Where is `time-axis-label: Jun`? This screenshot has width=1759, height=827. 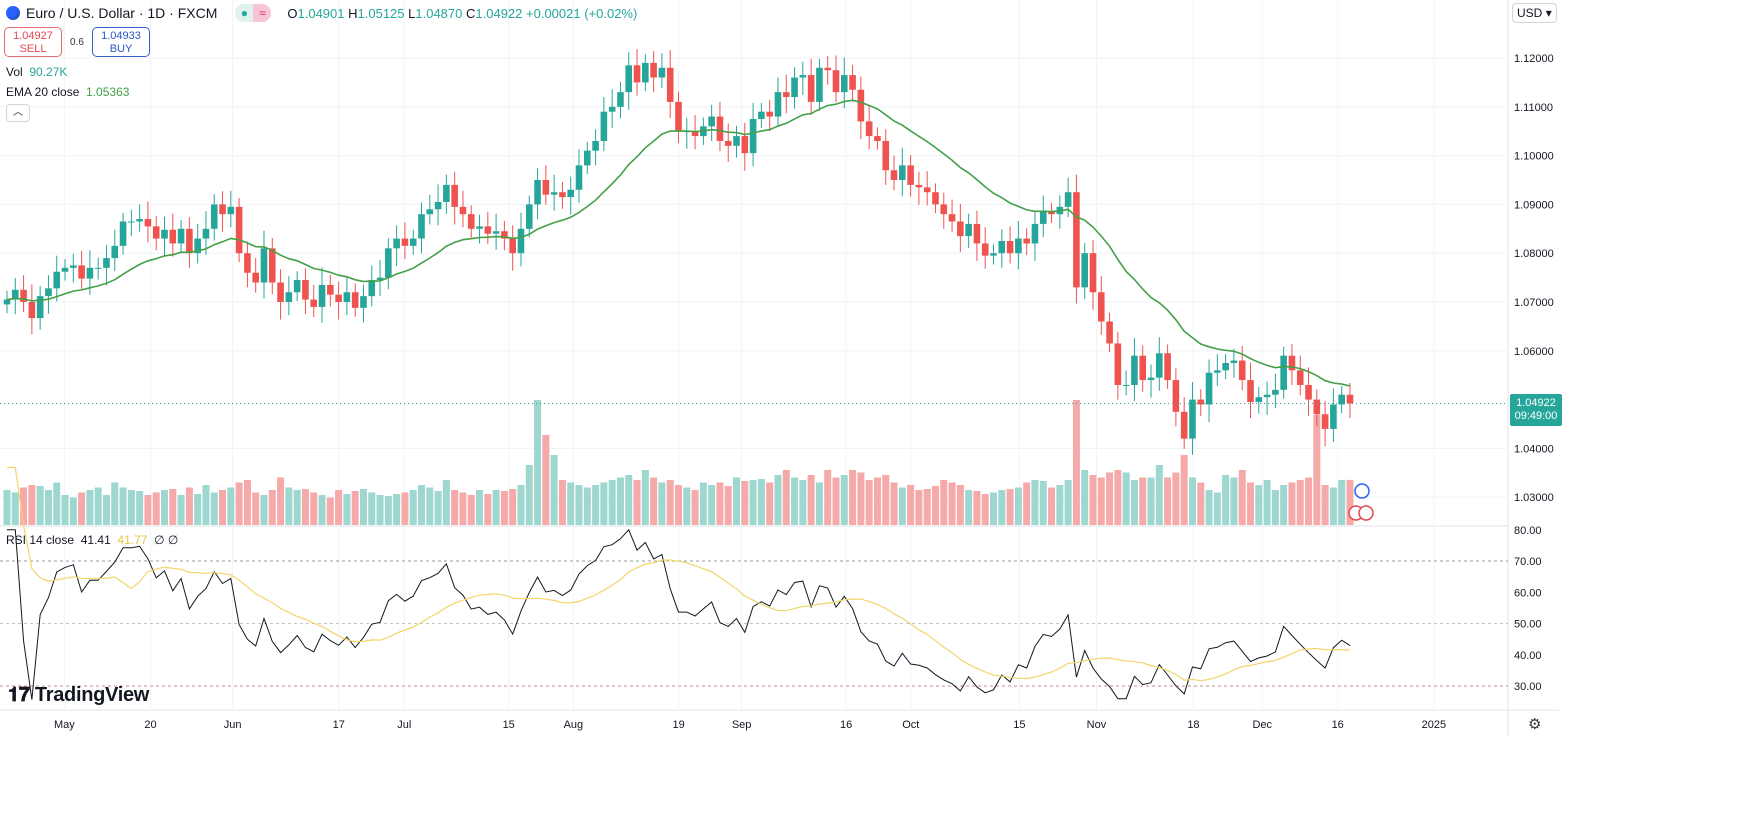
time-axis-label: Jun is located at coordinates (233, 725).